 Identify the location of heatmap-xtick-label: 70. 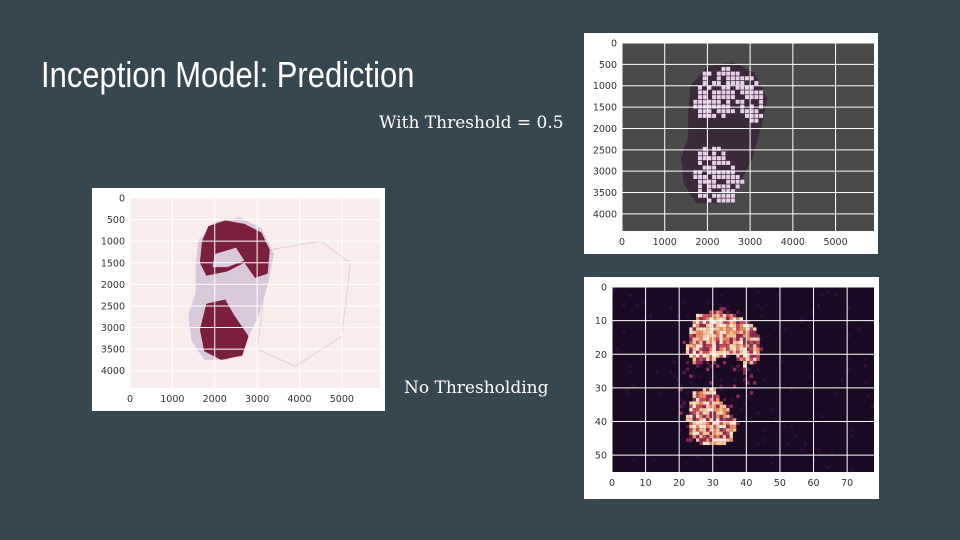
(847, 483).